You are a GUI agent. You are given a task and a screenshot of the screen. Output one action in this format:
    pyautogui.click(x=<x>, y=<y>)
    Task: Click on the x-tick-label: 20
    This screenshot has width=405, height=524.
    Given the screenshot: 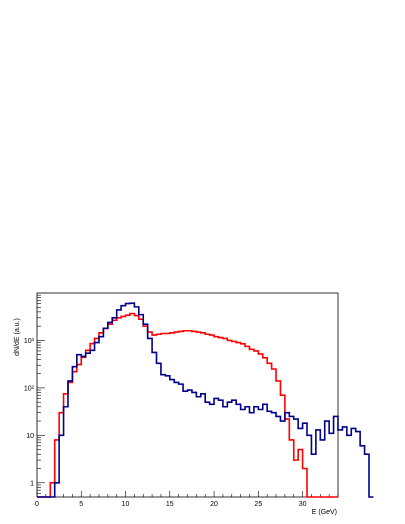 What is the action you would take?
    pyautogui.click(x=214, y=504)
    